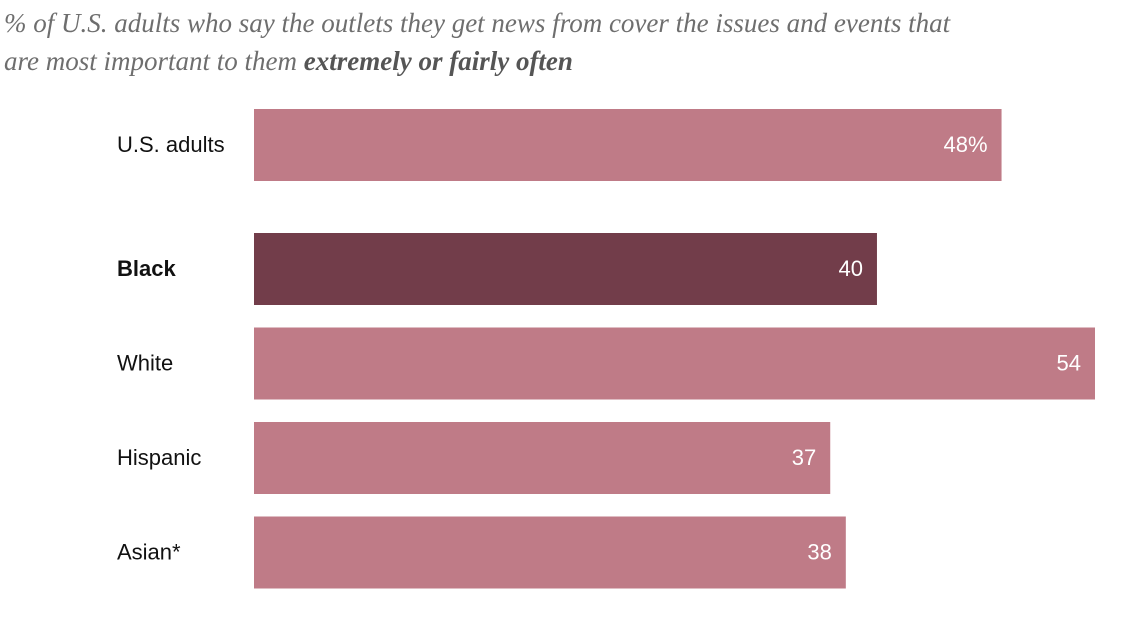 The height and width of the screenshot is (636, 1128). What do you see at coordinates (804, 457) in the screenshot?
I see `value-label: 37` at bounding box center [804, 457].